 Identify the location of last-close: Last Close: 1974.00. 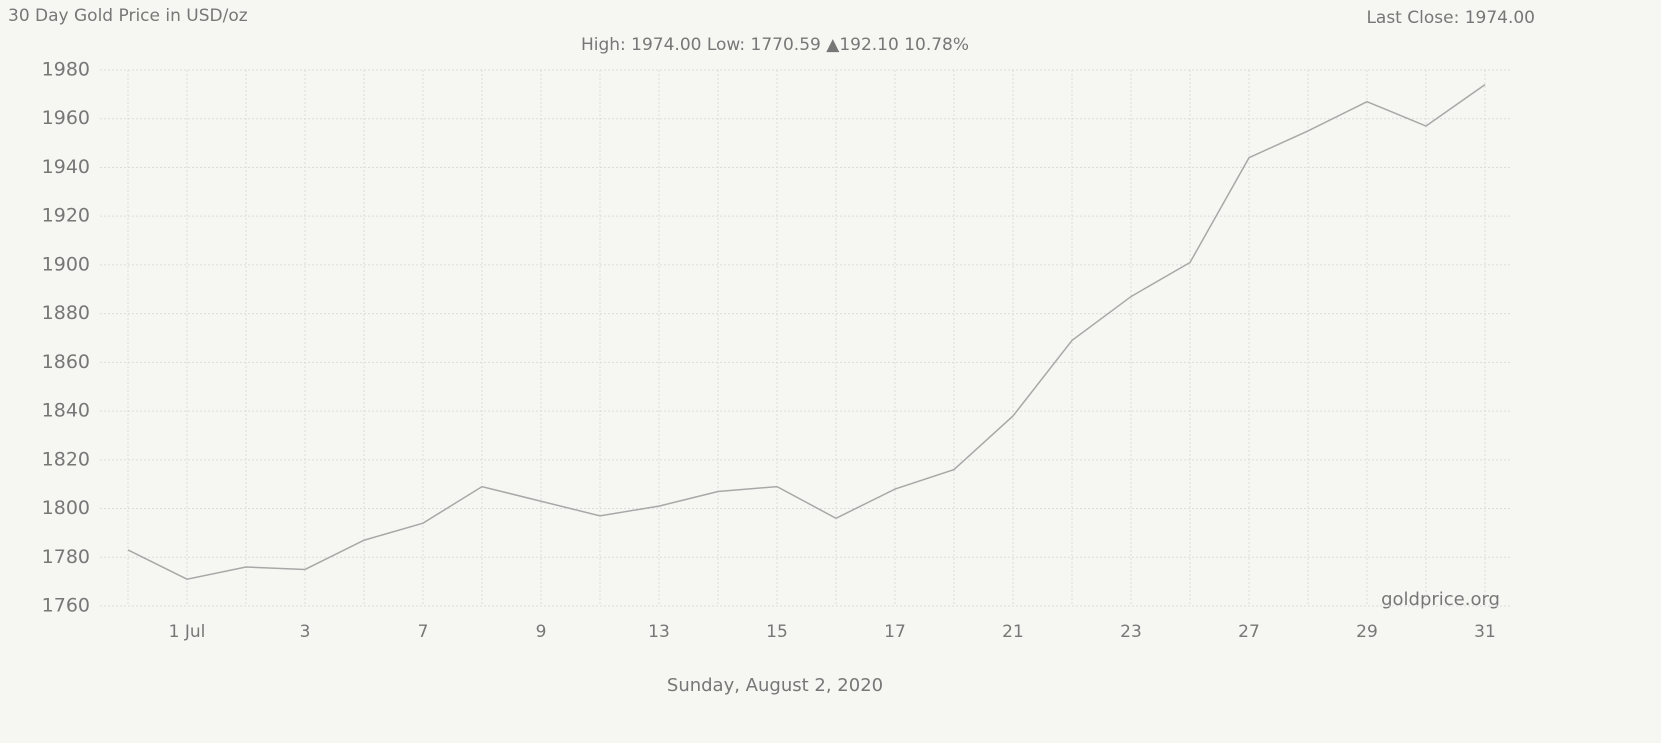
(1450, 18).